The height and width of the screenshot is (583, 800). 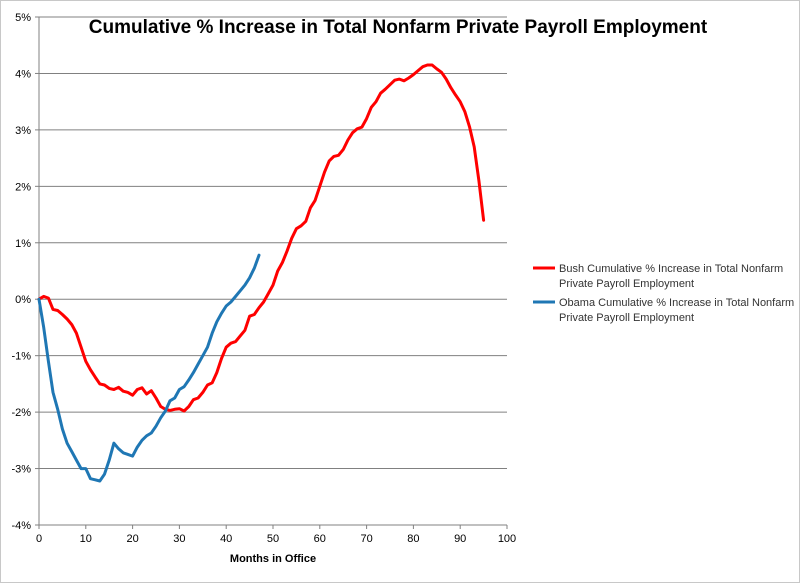 I want to click on y-tick-label: 1%, so click(x=23, y=244).